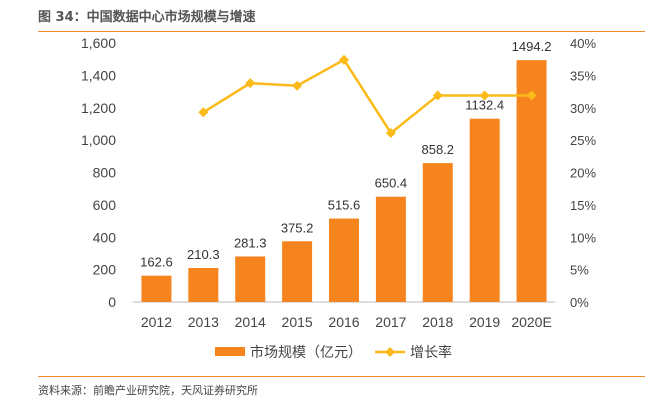 Image resolution: width=648 pixels, height=409 pixels. Describe the element at coordinates (105, 237) in the screenshot. I see `y-left-tick-label: 400` at that location.